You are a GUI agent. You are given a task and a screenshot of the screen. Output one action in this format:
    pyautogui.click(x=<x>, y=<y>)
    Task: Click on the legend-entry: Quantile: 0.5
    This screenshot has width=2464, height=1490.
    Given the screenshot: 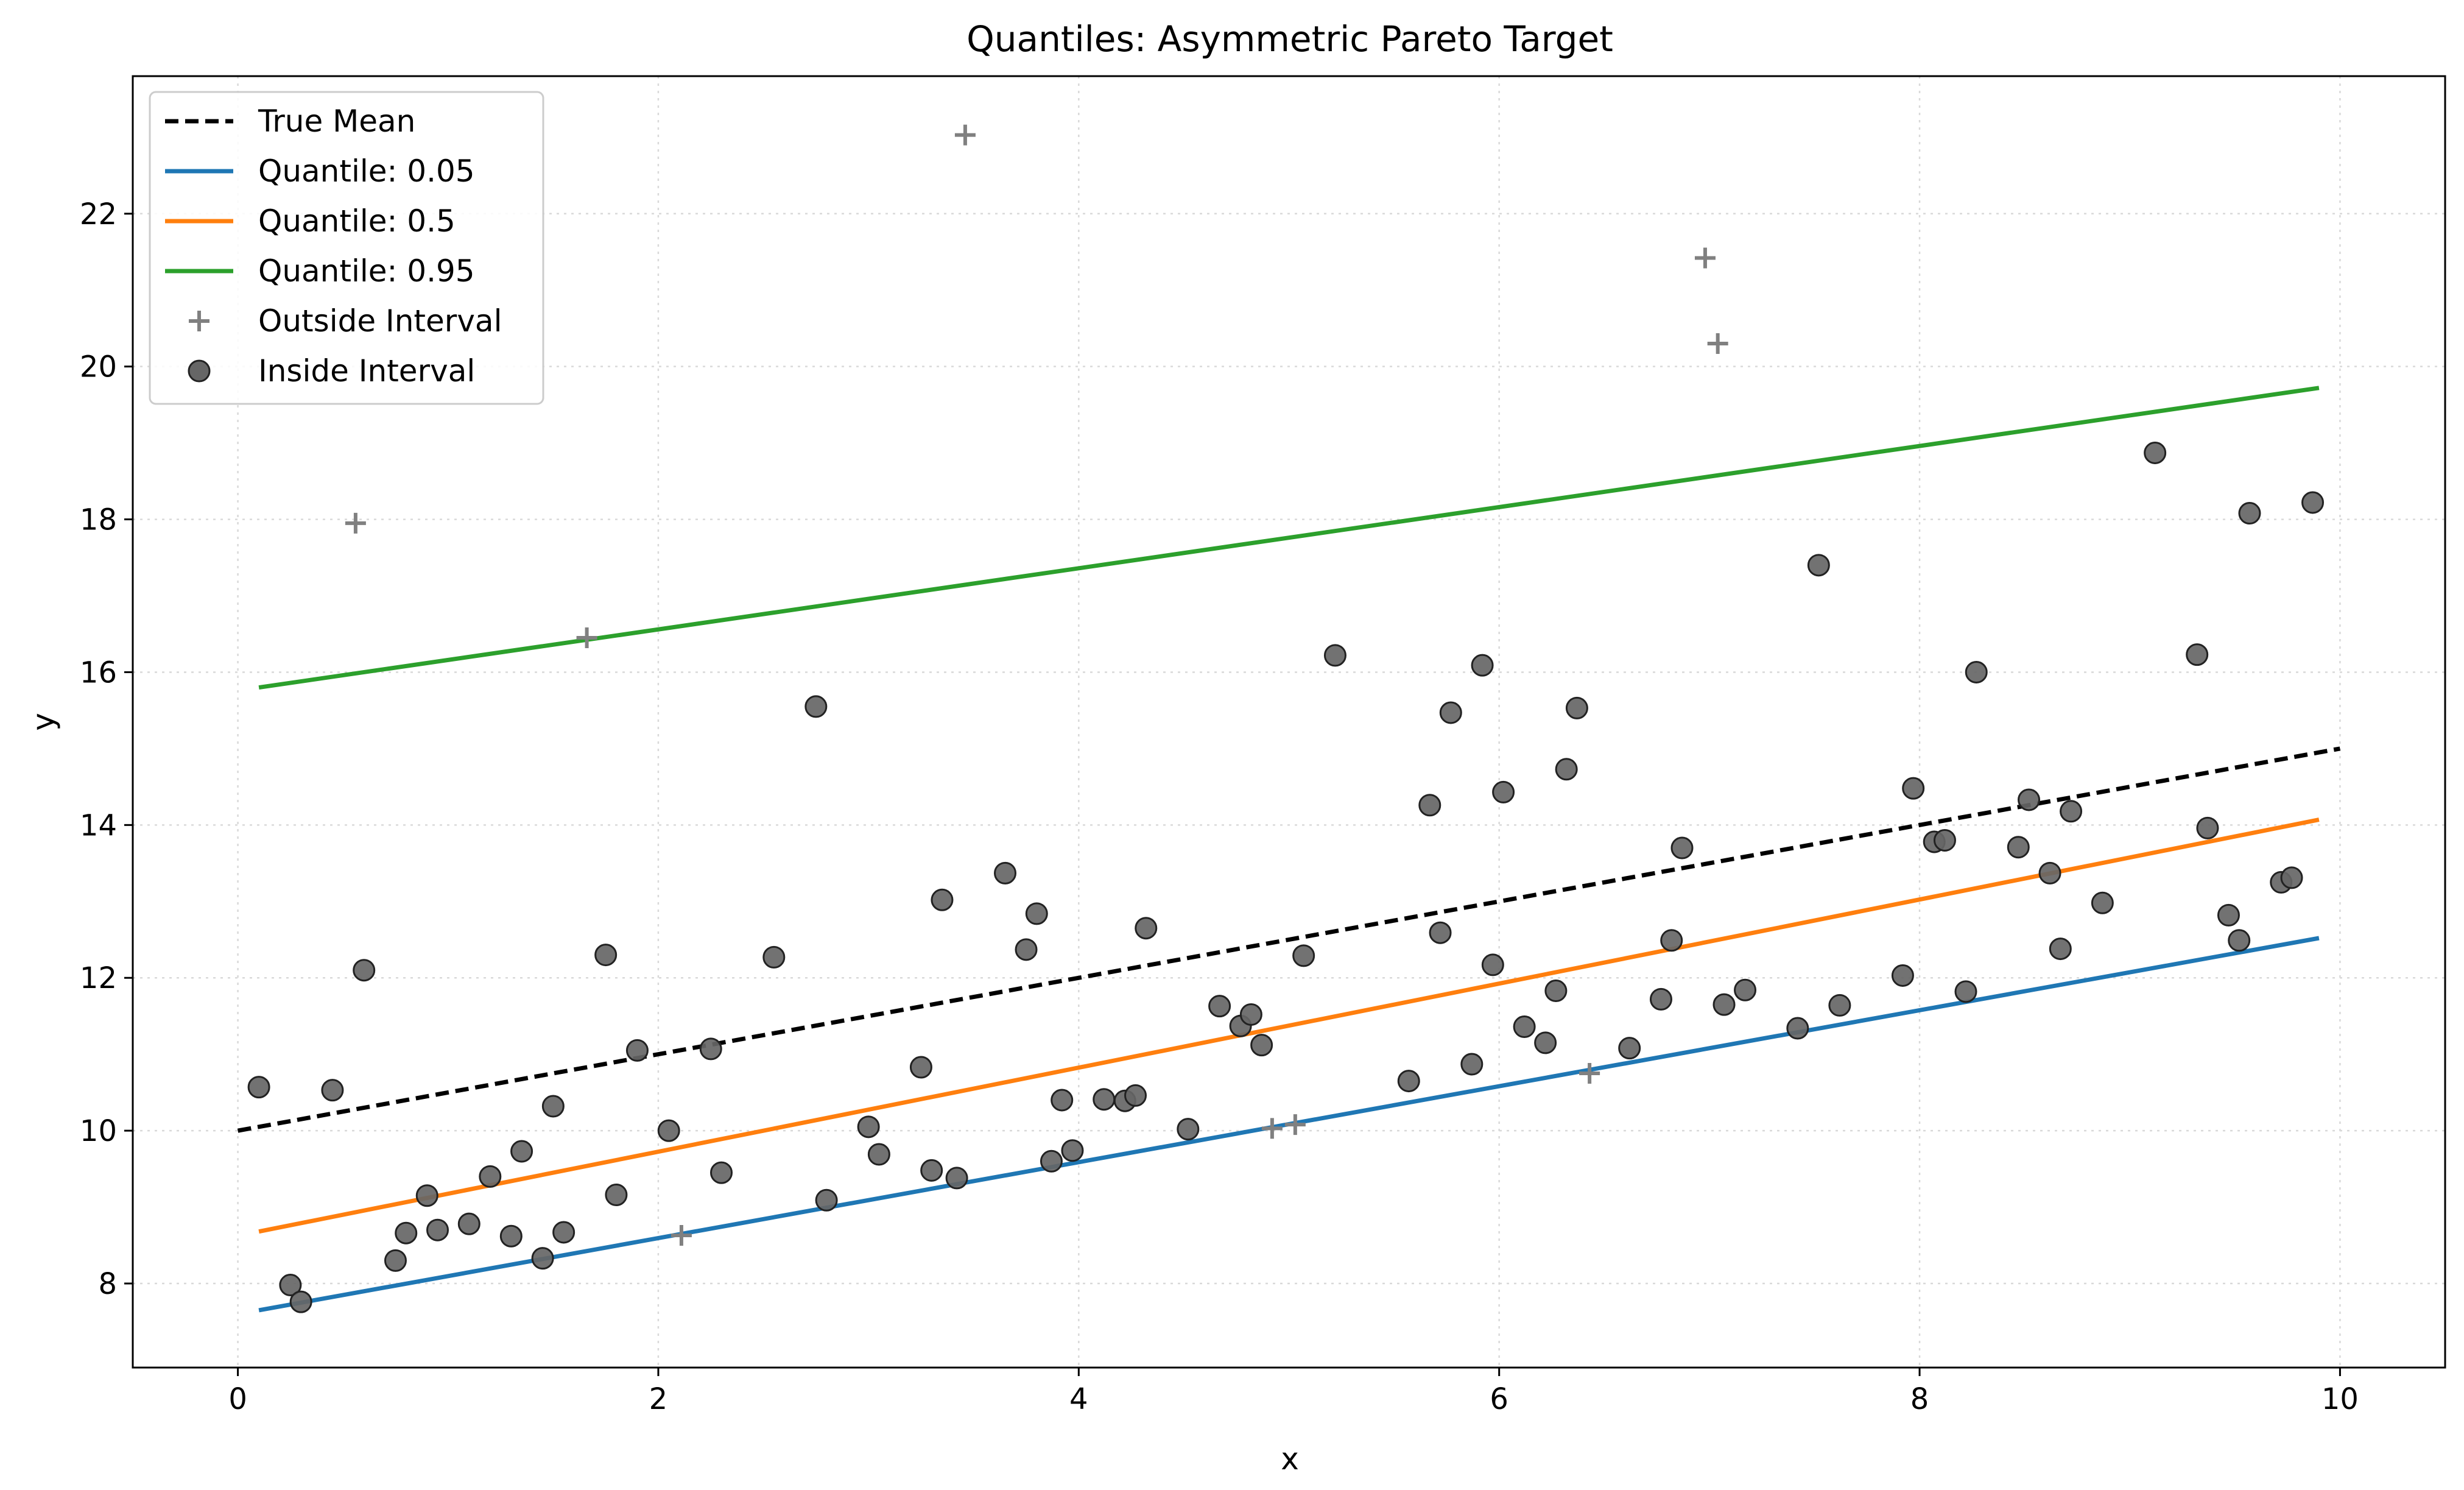 What is the action you would take?
    pyautogui.click(x=310, y=221)
    